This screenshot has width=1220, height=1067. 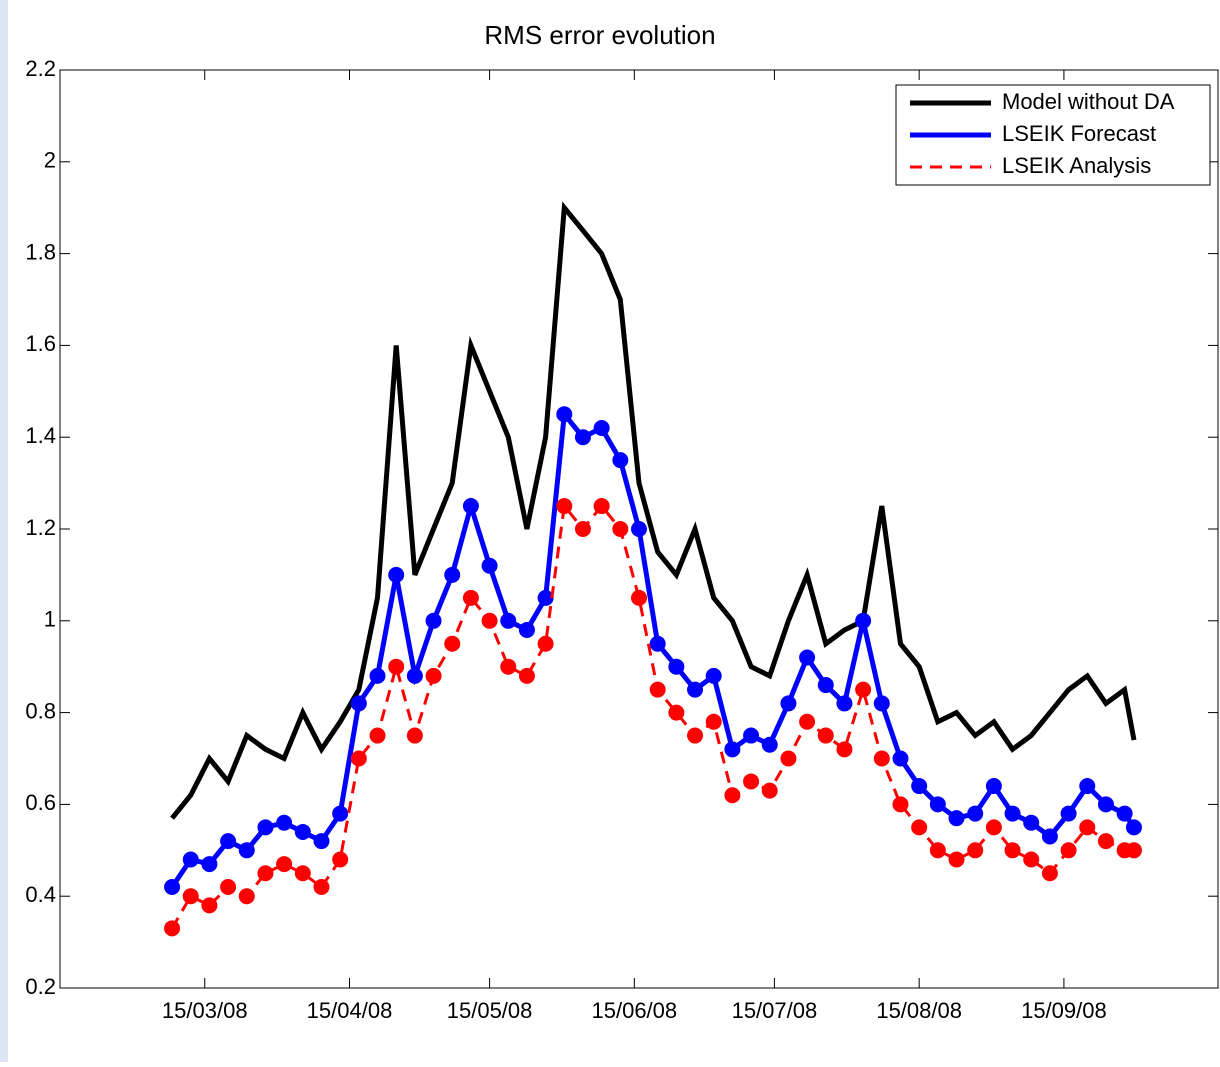 I want to click on x-tick-label: 15/06/08, so click(x=635, y=1010).